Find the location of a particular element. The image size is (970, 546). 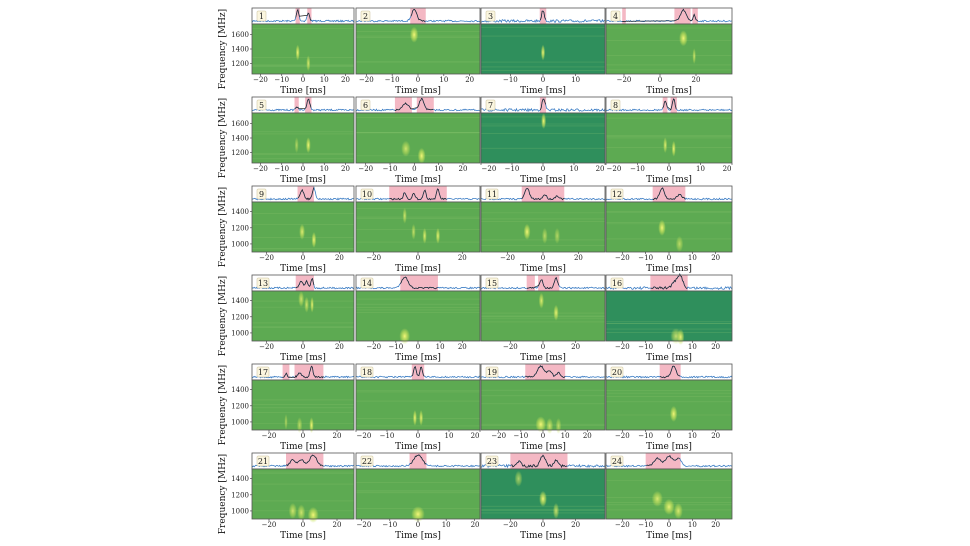

panel-number: 5 is located at coordinates (261, 105).